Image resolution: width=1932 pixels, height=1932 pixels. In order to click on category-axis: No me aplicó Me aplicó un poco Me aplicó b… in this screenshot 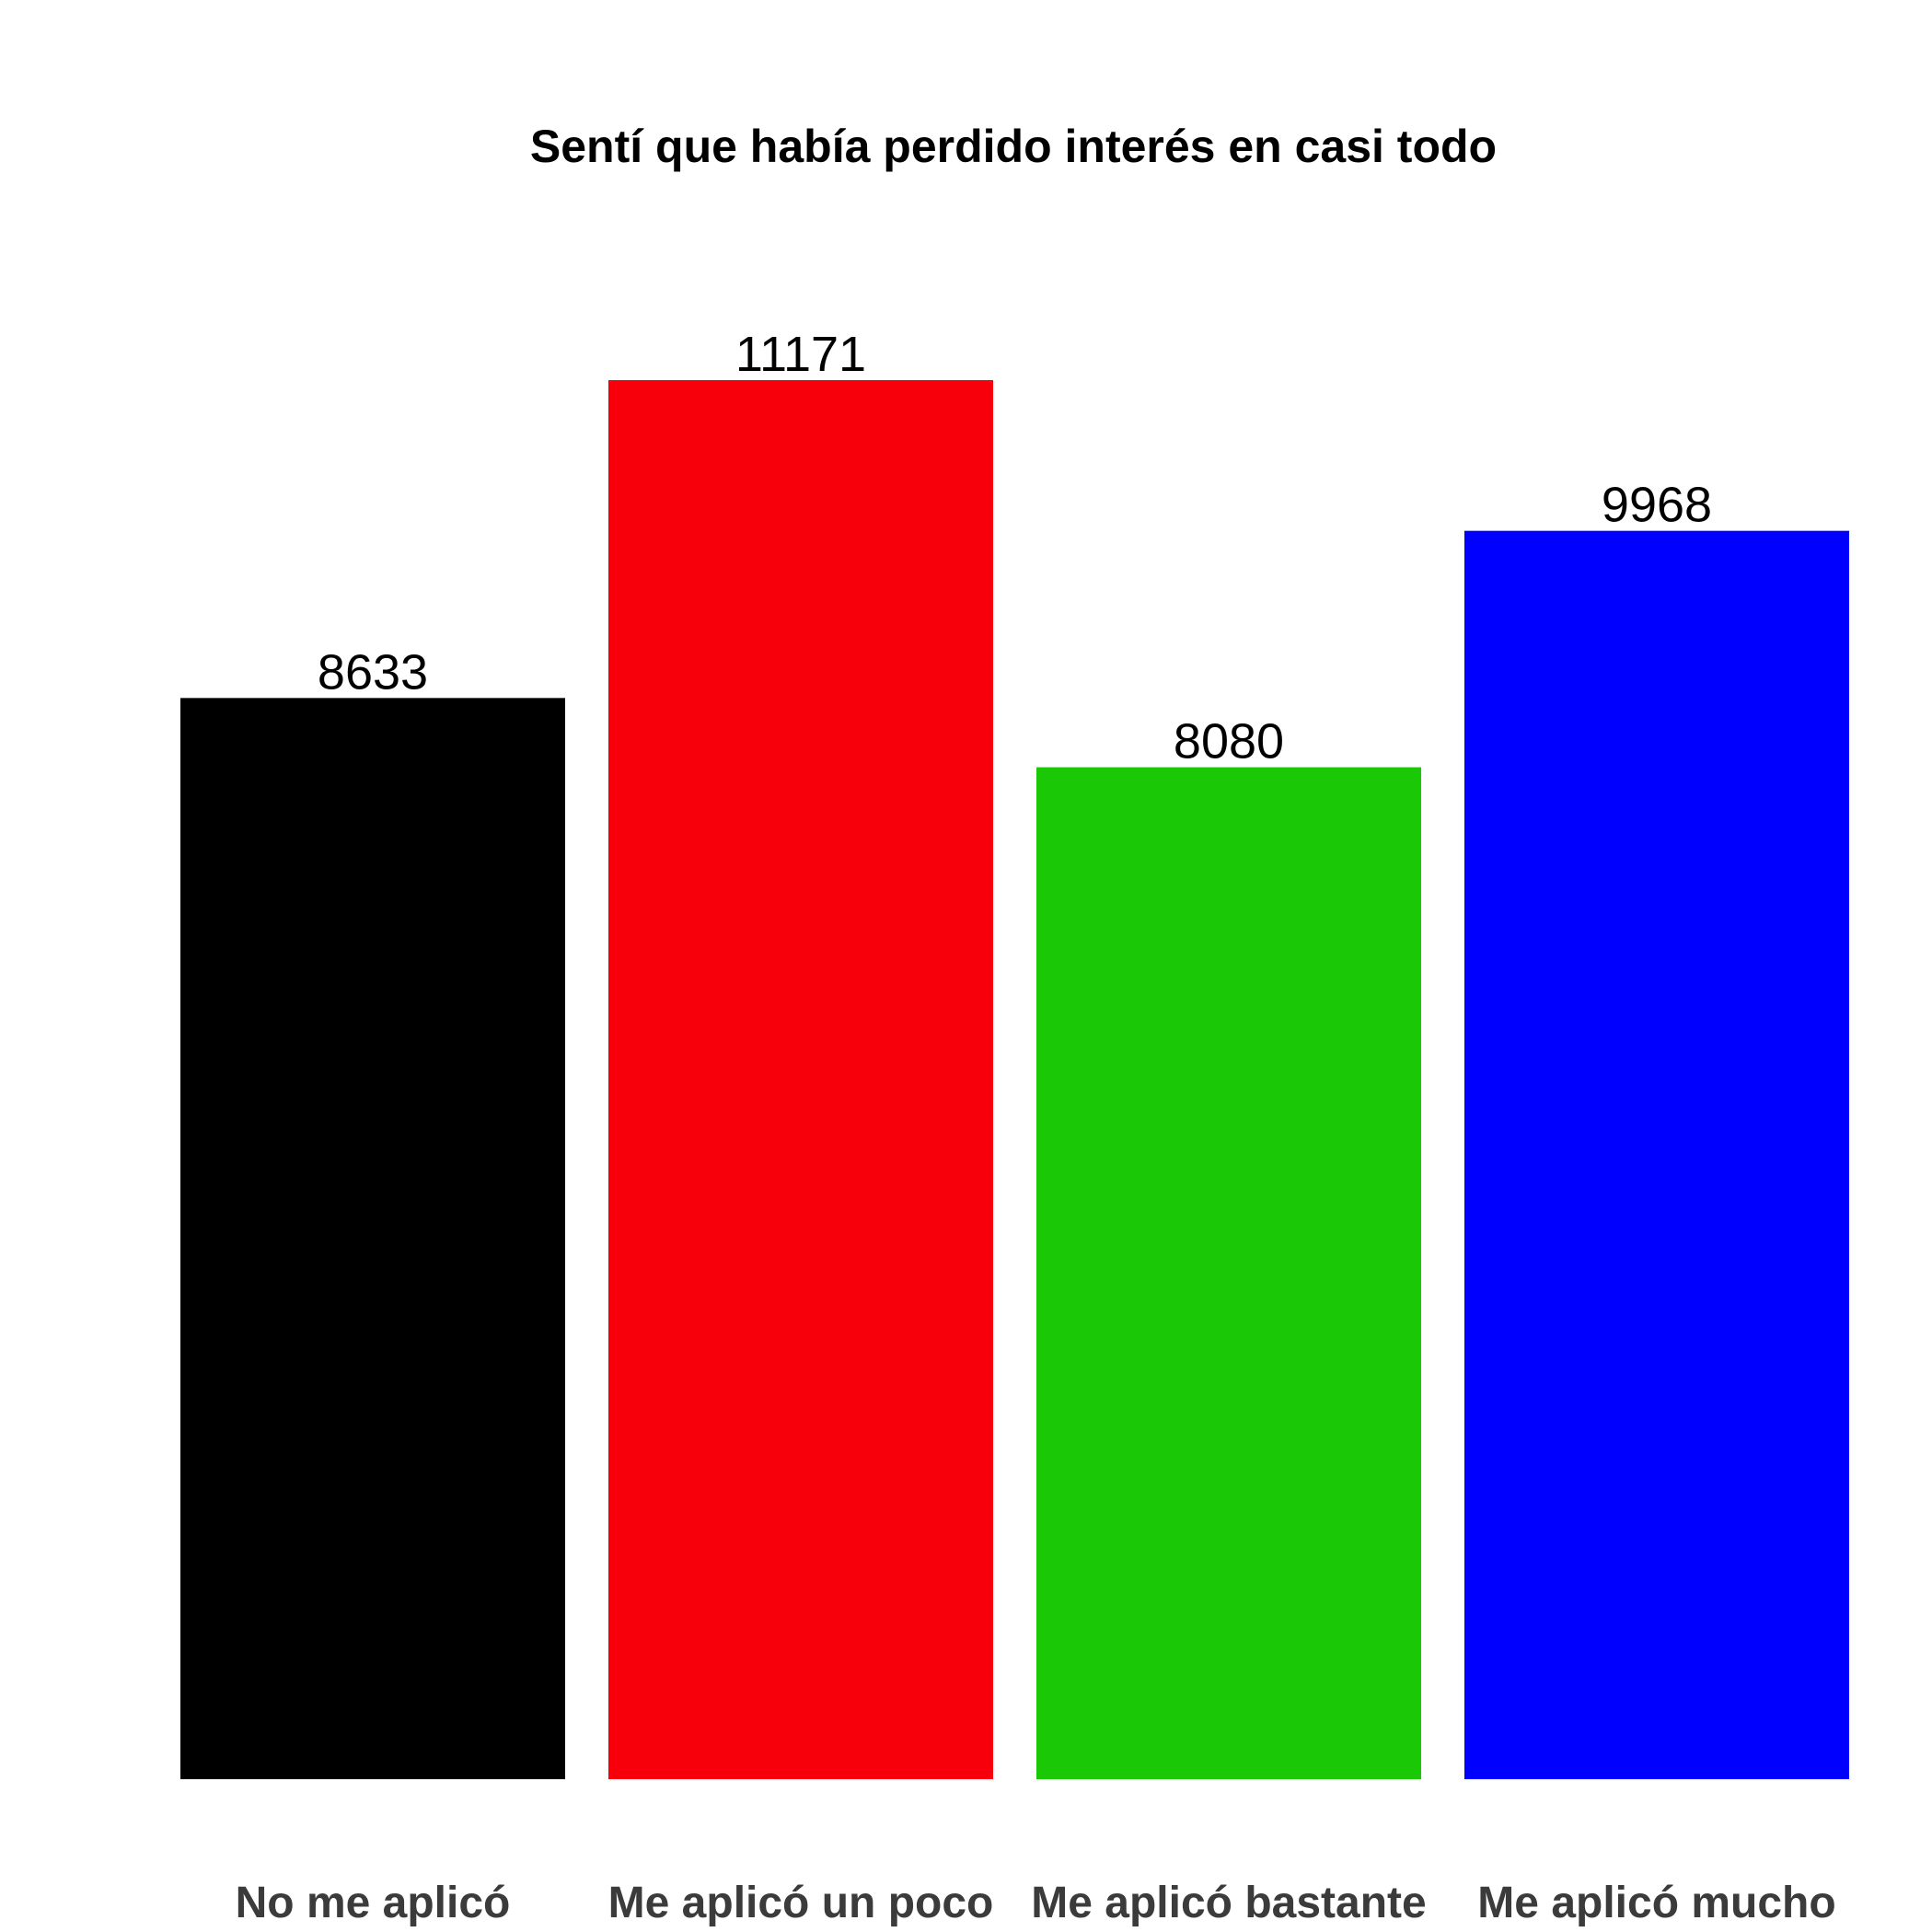, I will do `click(1036, 1903)`.